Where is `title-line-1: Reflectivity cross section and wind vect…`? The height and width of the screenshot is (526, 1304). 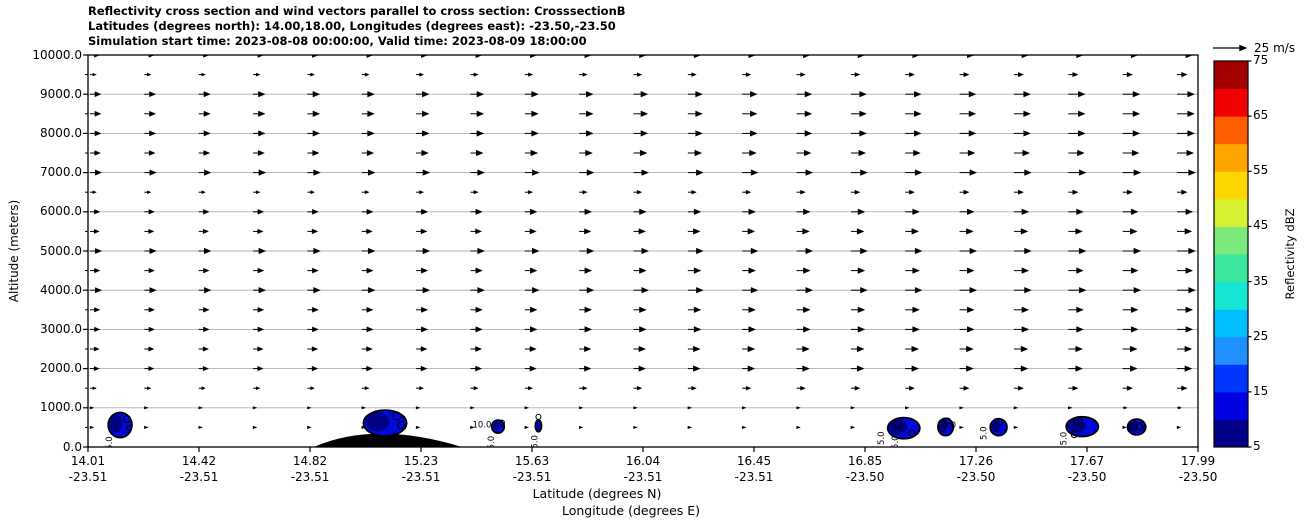
title-line-1: Reflectivity cross section and wind vect… is located at coordinates (357, 11).